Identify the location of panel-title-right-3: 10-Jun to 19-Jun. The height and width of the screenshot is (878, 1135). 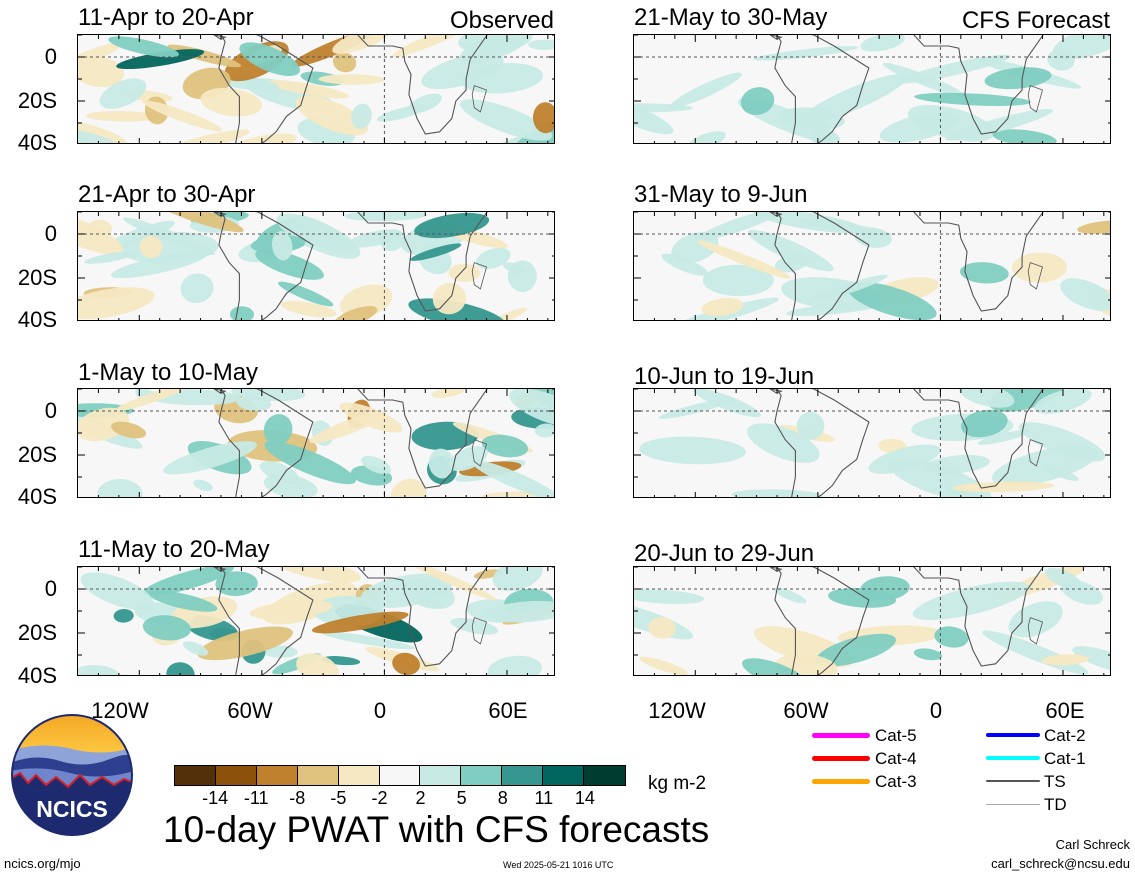
(724, 376).